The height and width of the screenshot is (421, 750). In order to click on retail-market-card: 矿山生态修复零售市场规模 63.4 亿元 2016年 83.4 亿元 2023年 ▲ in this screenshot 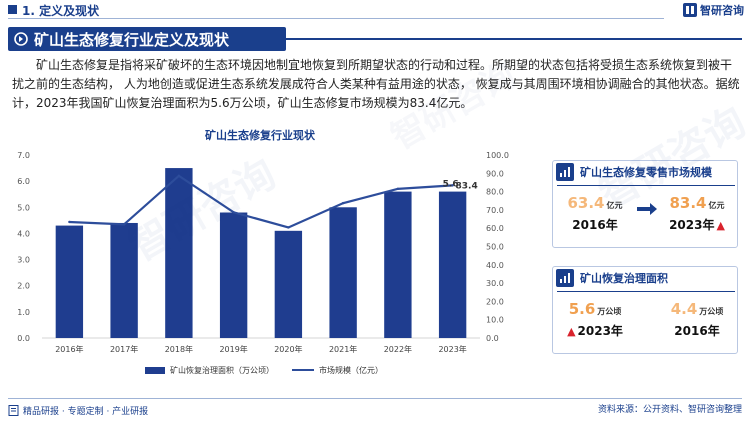, I will do `click(645, 204)`.